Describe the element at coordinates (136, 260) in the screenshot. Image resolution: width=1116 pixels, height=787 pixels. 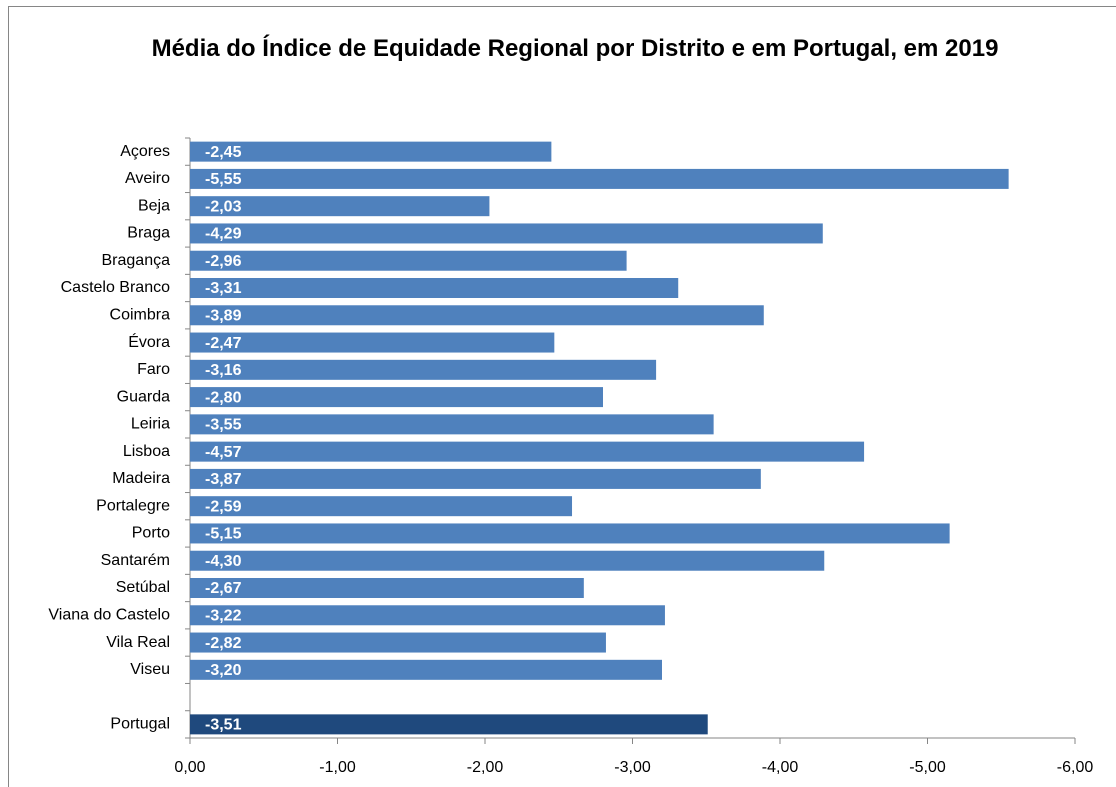
I see `y-tick-label: Bragança` at that location.